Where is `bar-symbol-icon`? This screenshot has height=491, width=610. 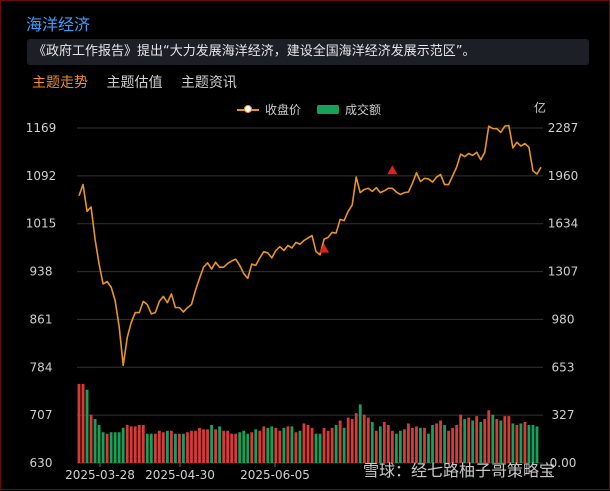
bar-symbol-icon is located at coordinates (328, 109).